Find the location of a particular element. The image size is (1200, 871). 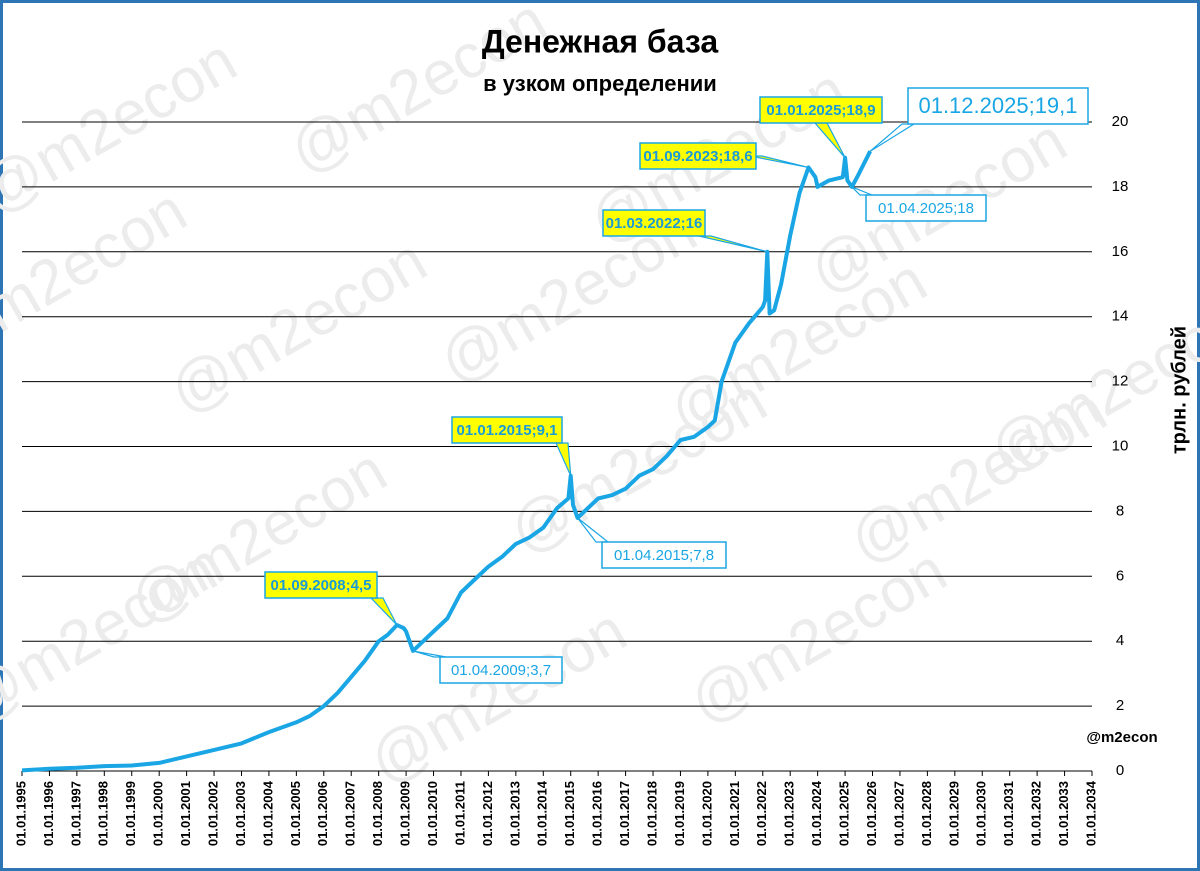

y-tick-label: 20 is located at coordinates (1120, 121).